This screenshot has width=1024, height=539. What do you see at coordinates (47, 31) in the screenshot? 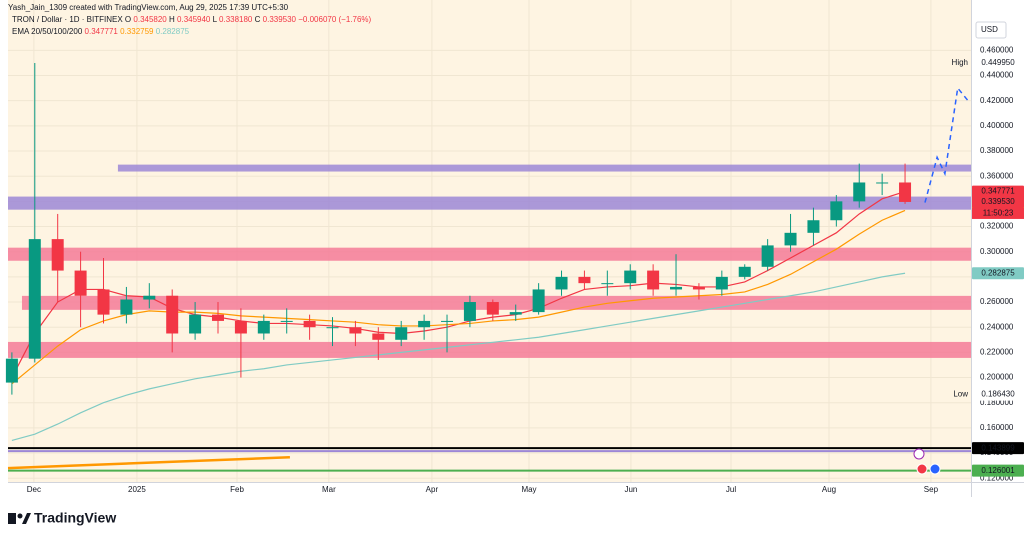
I see `indicator-name: EMA 20/50/100/200` at bounding box center [47, 31].